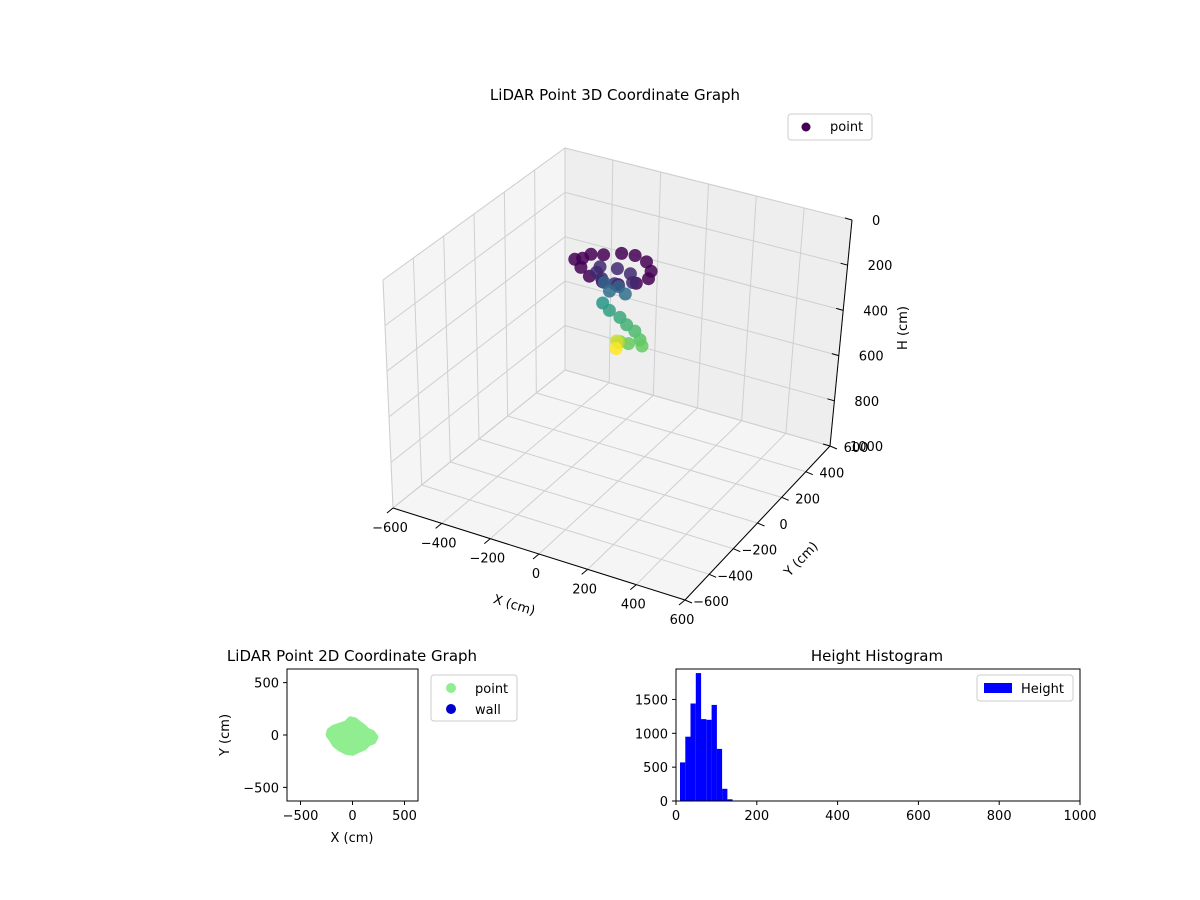 The width and height of the screenshot is (1200, 900). I want to click on h-tick-label-3d: 800, so click(866, 402).